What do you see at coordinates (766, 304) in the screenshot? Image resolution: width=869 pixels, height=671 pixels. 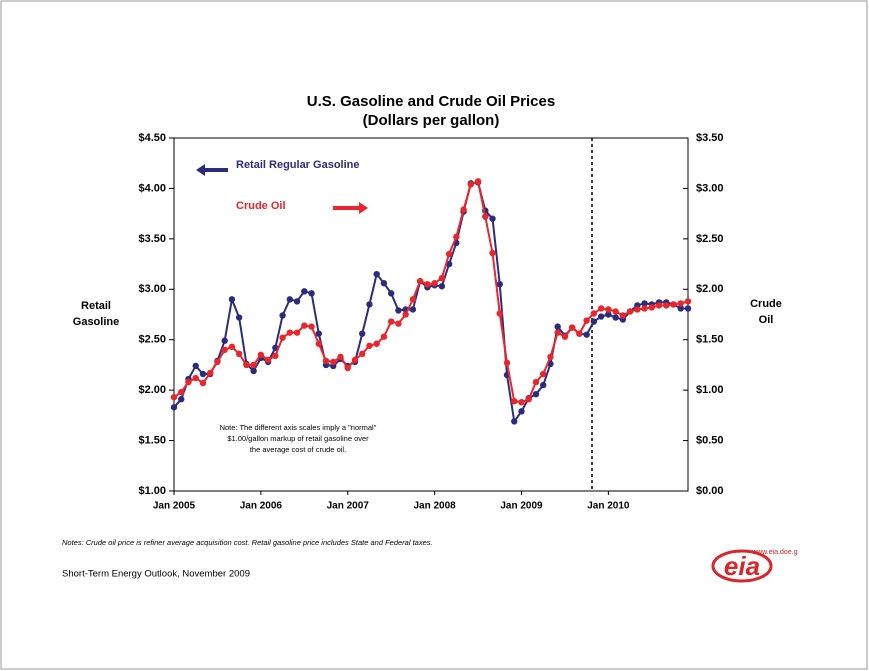 I see `y2-axis-label: Crude` at bounding box center [766, 304].